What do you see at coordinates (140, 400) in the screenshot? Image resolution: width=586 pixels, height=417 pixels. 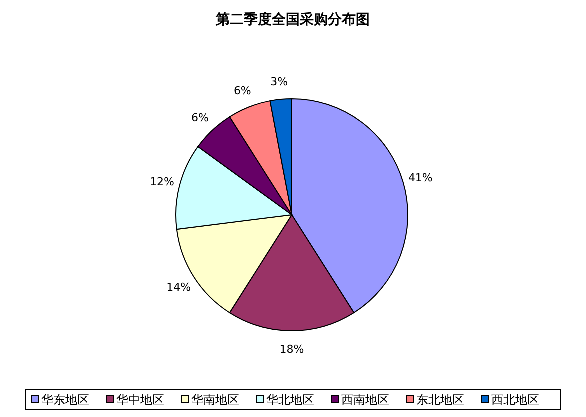 I see `legend-label: 华中地区` at bounding box center [140, 400].